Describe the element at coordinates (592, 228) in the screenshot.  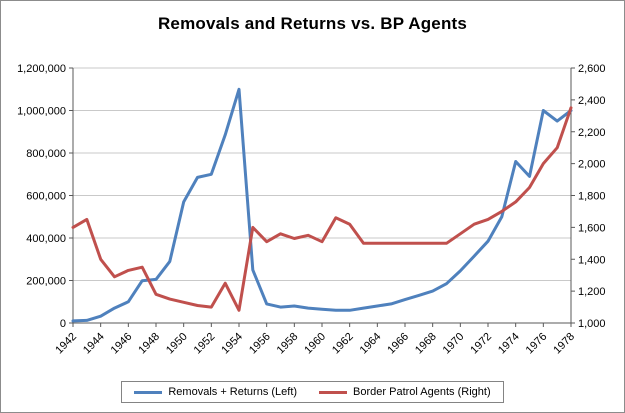
I see `right-axis-tick-label: 1,600` at that location.